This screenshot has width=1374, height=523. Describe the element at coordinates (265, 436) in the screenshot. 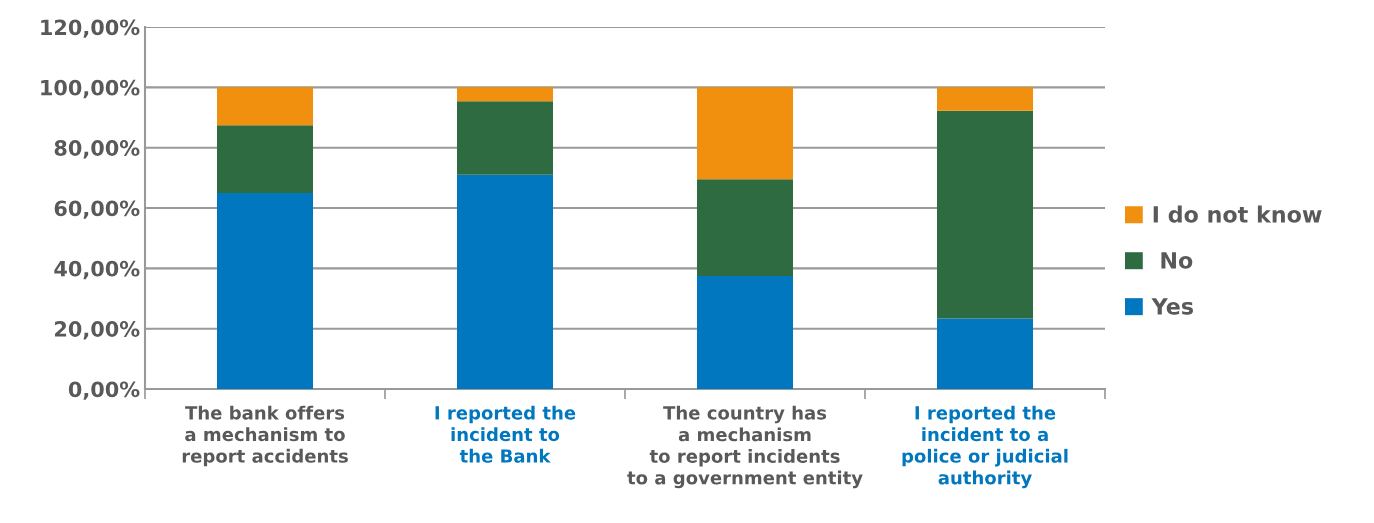

I see `x-tick-label: The bank offers a mechanism to report accidents` at that location.